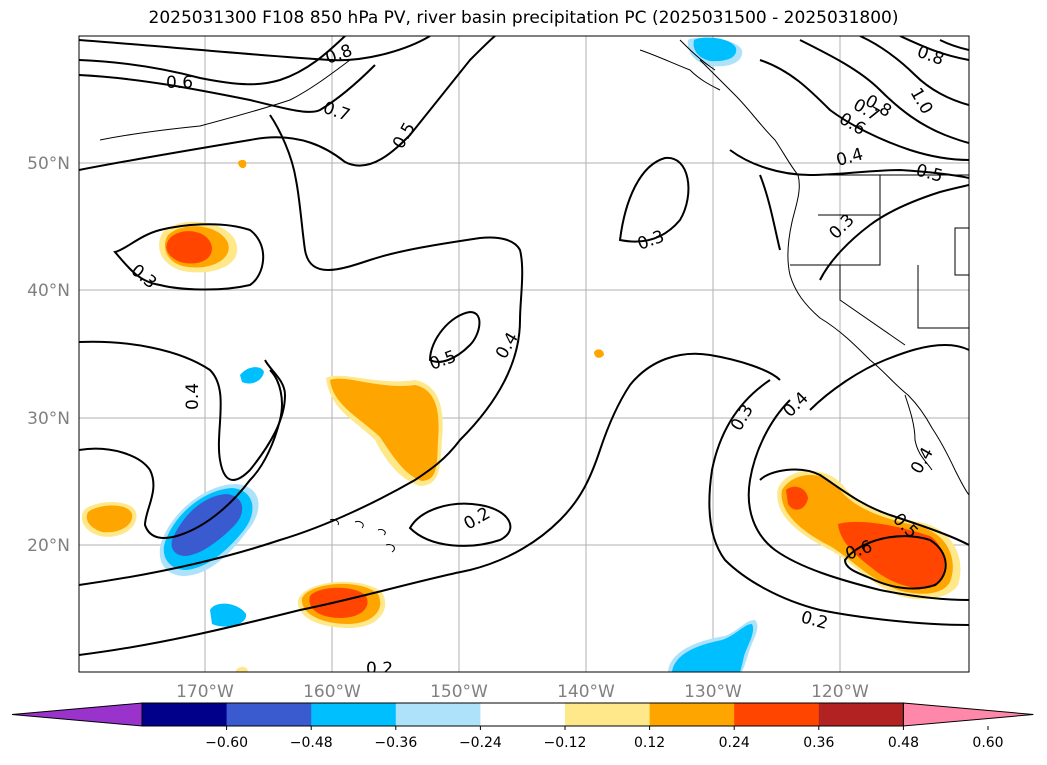 The height and width of the screenshot is (765, 1047). What do you see at coordinates (77, 714) in the screenshot?
I see `colorbar-extend-min` at bounding box center [77, 714].